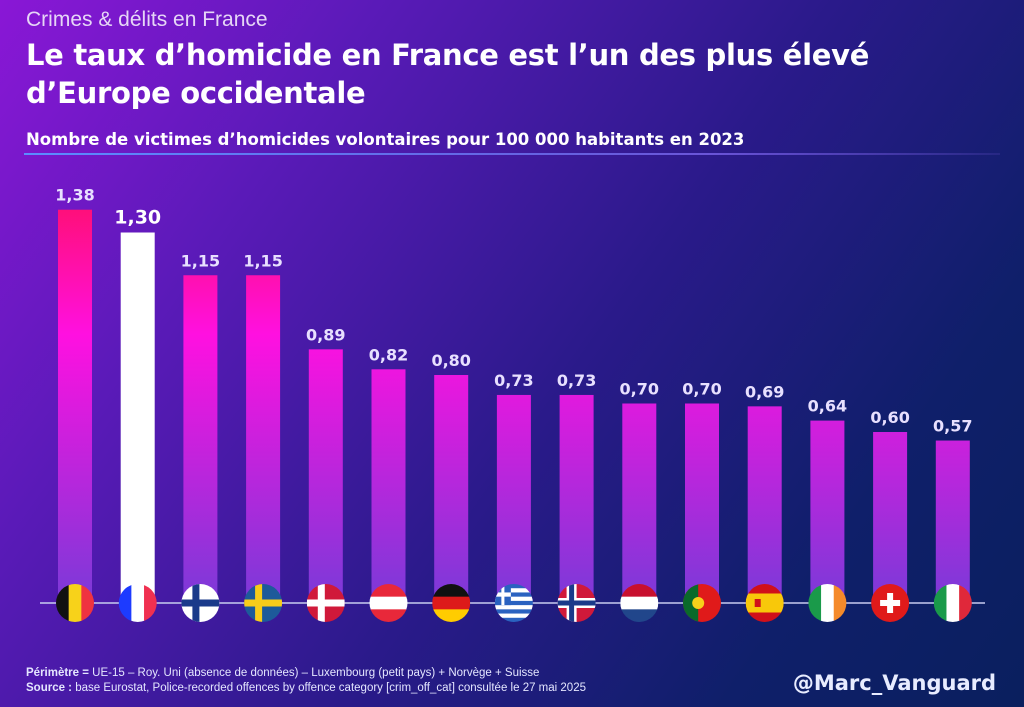  I want to click on belgium-flag-icon, so click(75, 603).